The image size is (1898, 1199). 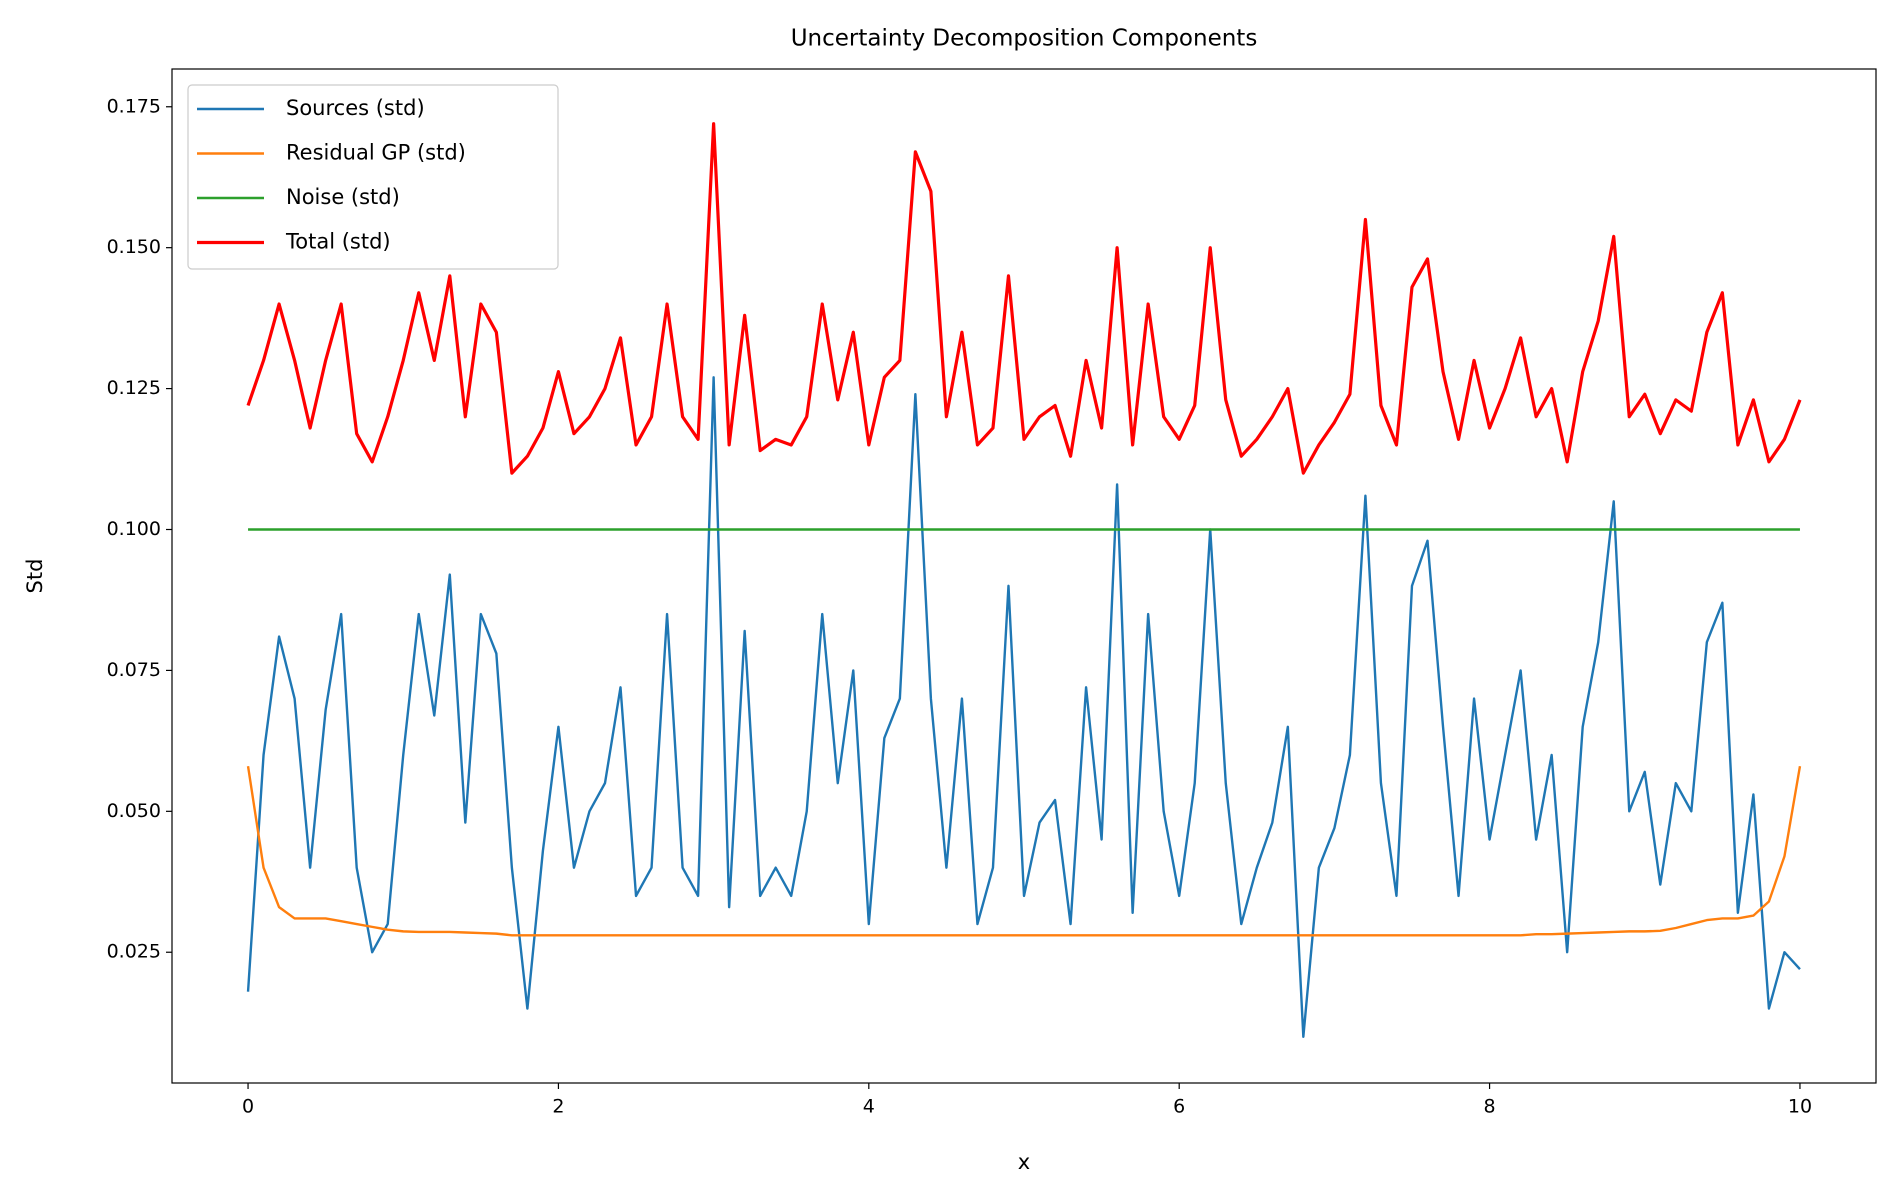 I want to click on x-tick-label: 4, so click(x=869, y=1107).